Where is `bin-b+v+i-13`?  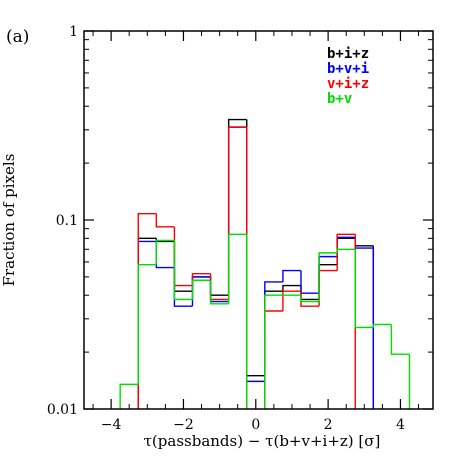 bin-b+v+i-13 is located at coordinates (346, 246).